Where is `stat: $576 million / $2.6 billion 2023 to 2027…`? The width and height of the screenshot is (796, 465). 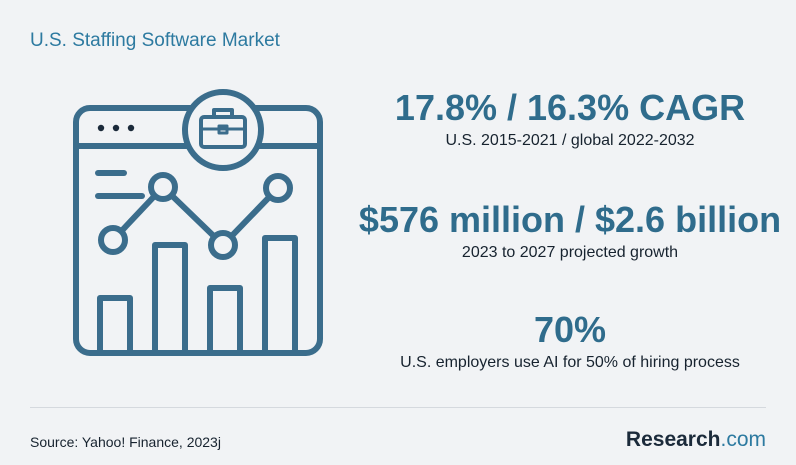
stat: $576 million / $2.6 billion 2023 to 2027… is located at coordinates (570, 231).